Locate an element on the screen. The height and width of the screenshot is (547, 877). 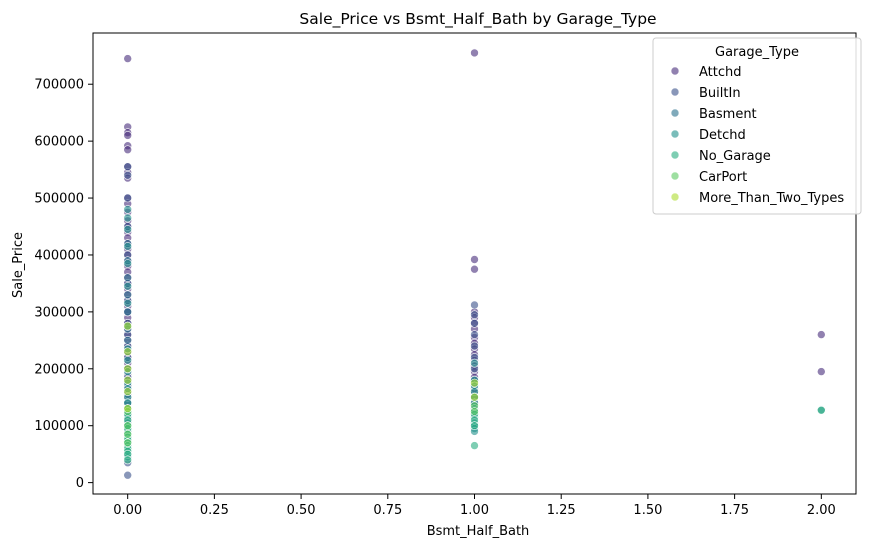
legend-label: CarPort is located at coordinates (723, 177).